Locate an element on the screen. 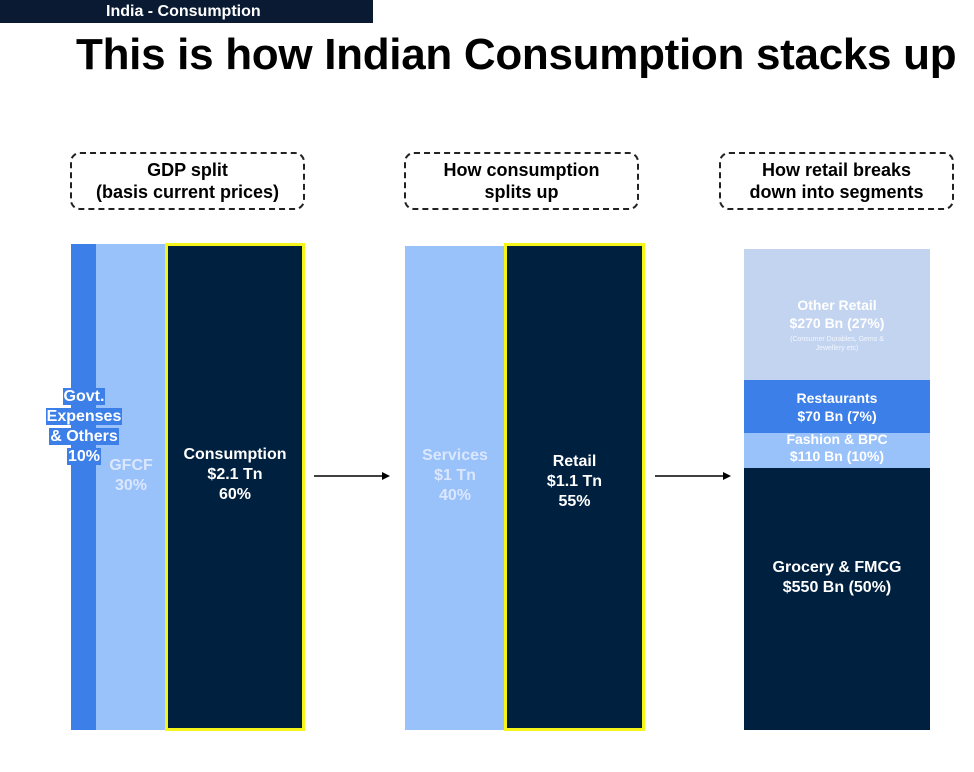 The height and width of the screenshot is (772, 974). gfcf-label: GFCF 30% is located at coordinates (131, 475).